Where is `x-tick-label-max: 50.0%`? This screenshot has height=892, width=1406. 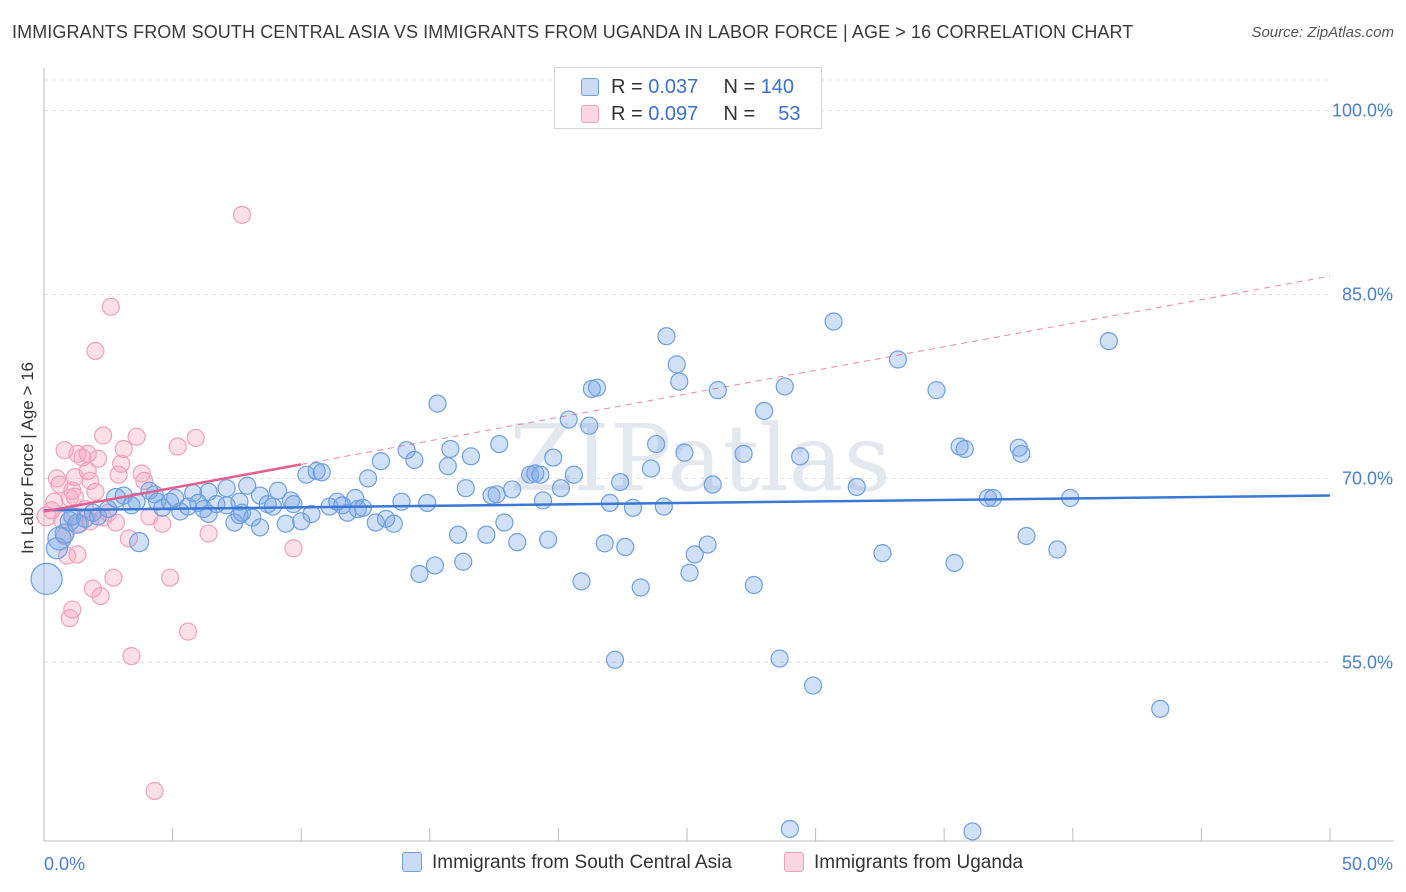
x-tick-label-max: 50.0% is located at coordinates (1367, 864).